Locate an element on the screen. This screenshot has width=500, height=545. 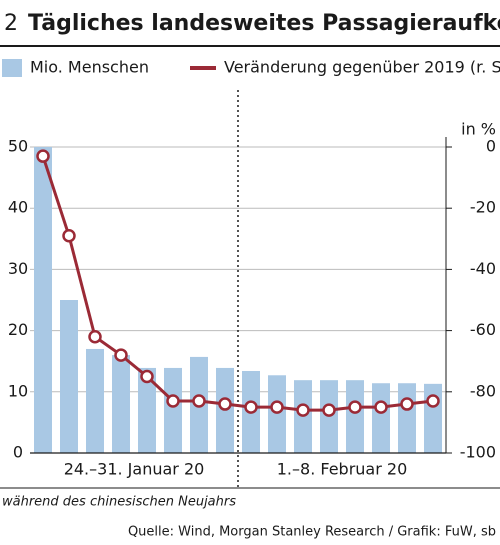
legend-label: Mio. Menschen is located at coordinates (89, 67).